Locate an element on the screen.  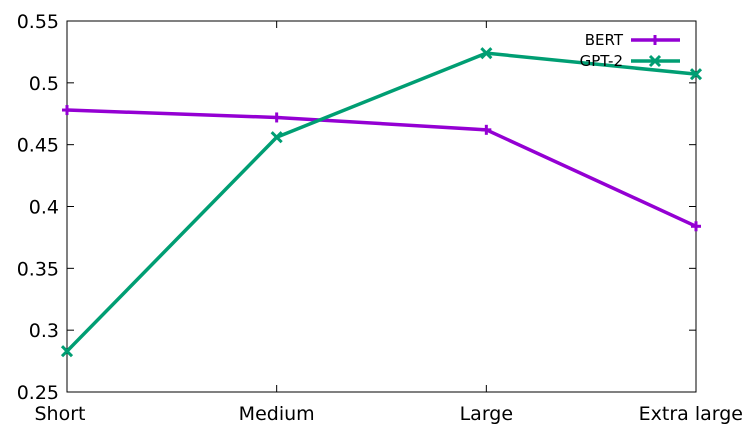
y-tick-label: 0.25 is located at coordinates (38, 393).